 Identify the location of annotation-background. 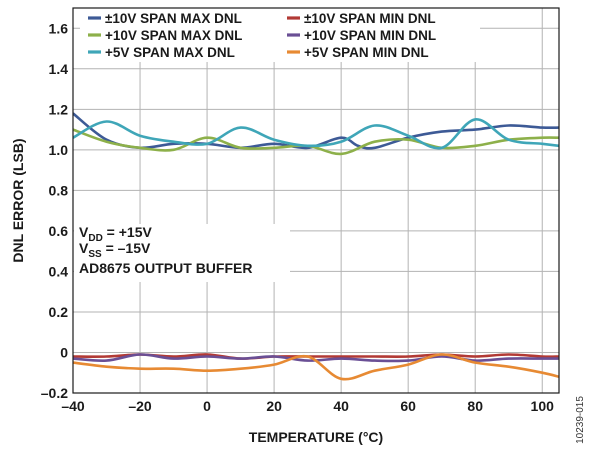
(182, 253).